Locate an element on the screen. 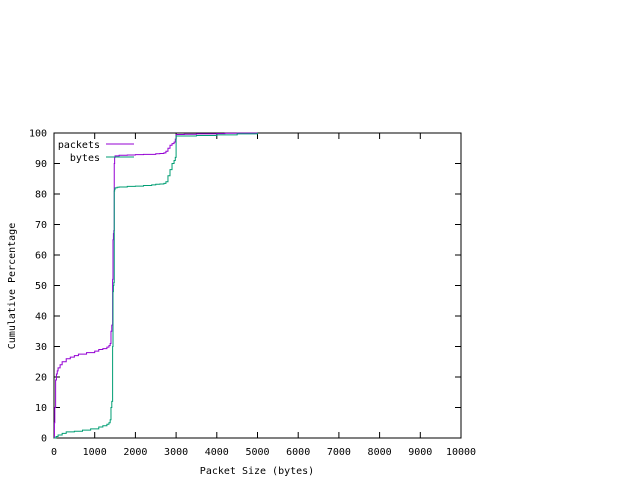 The width and height of the screenshot is (640, 480). y-tick-label: 0 is located at coordinates (44, 439).